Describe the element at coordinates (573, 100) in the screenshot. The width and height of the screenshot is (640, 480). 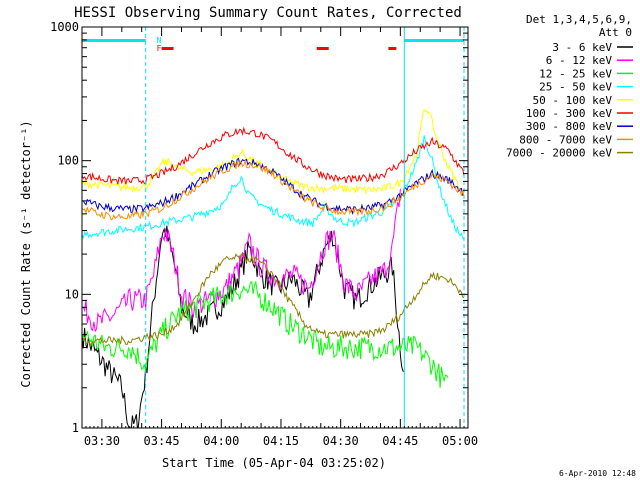
I see `legend-entry-label: 50 - 100 keV` at that location.